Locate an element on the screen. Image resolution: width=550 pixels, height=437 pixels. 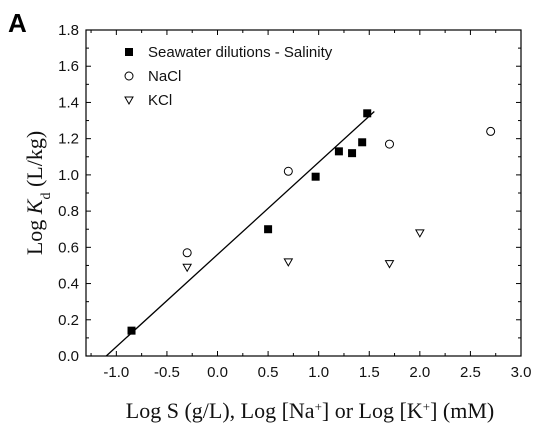
x-tick-label: 0.5 is located at coordinates (268, 372).